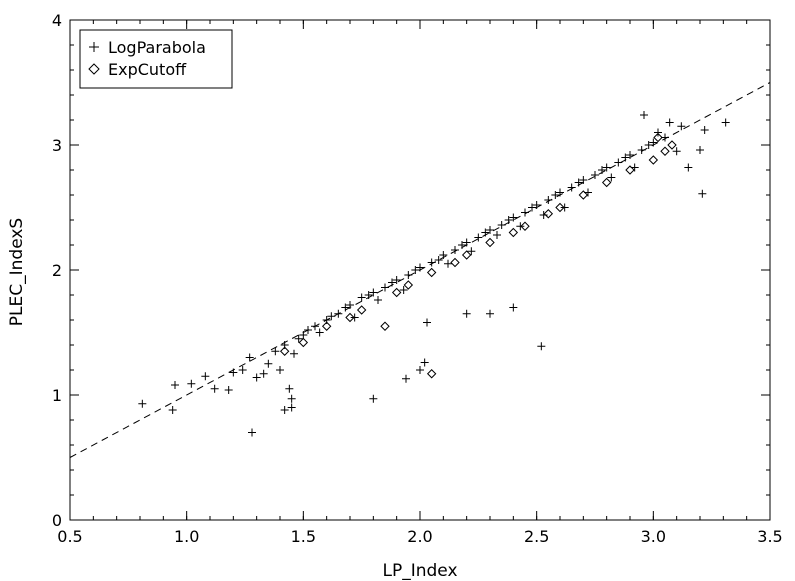 The height and width of the screenshot is (581, 795). What do you see at coordinates (94, 69) in the screenshot?
I see `legend-diamond-icon` at bounding box center [94, 69].